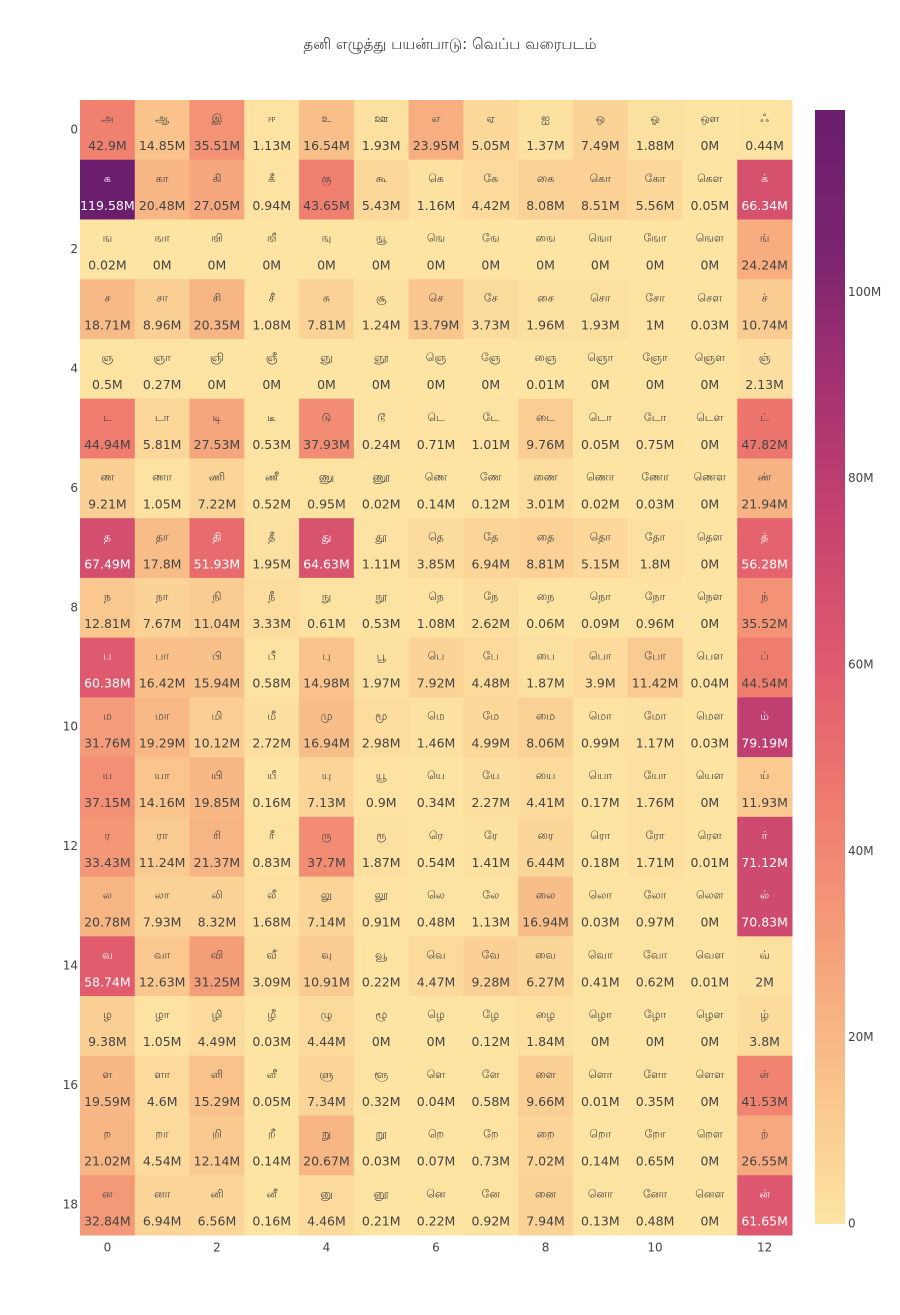 Image resolution: width=900 pixels, height=1315 pixels. I want to click on cell-value: 18.71M, so click(107, 324).